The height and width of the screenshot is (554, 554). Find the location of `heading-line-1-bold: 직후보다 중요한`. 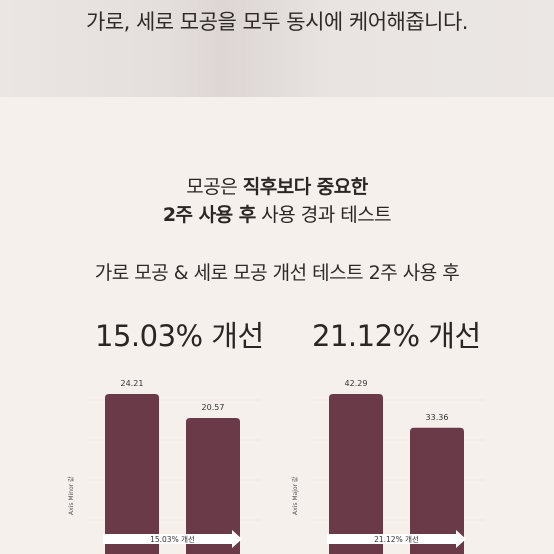

heading-line-1-bold: 직후보다 중요한 is located at coordinates (305, 187).